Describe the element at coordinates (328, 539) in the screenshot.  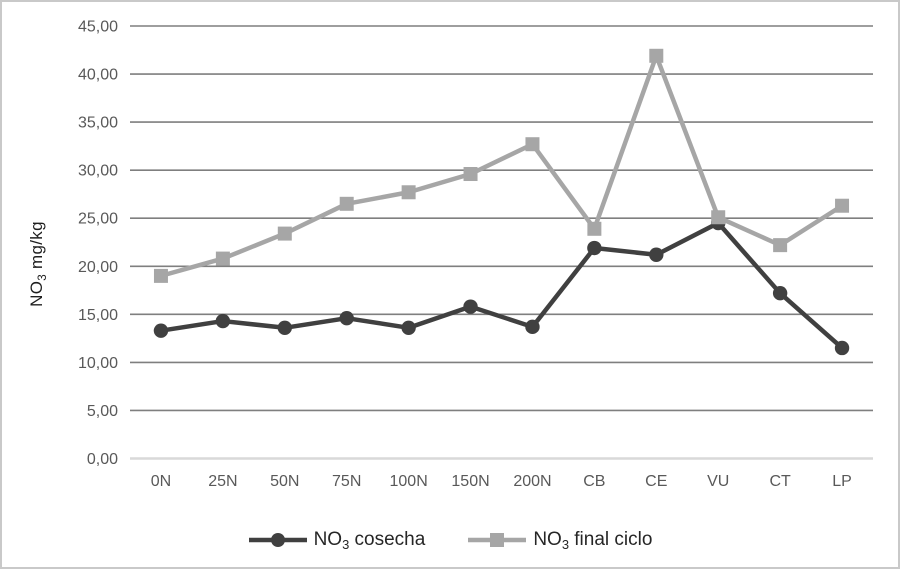
I see `legend-label-cosecha-prefix: NO` at that location.